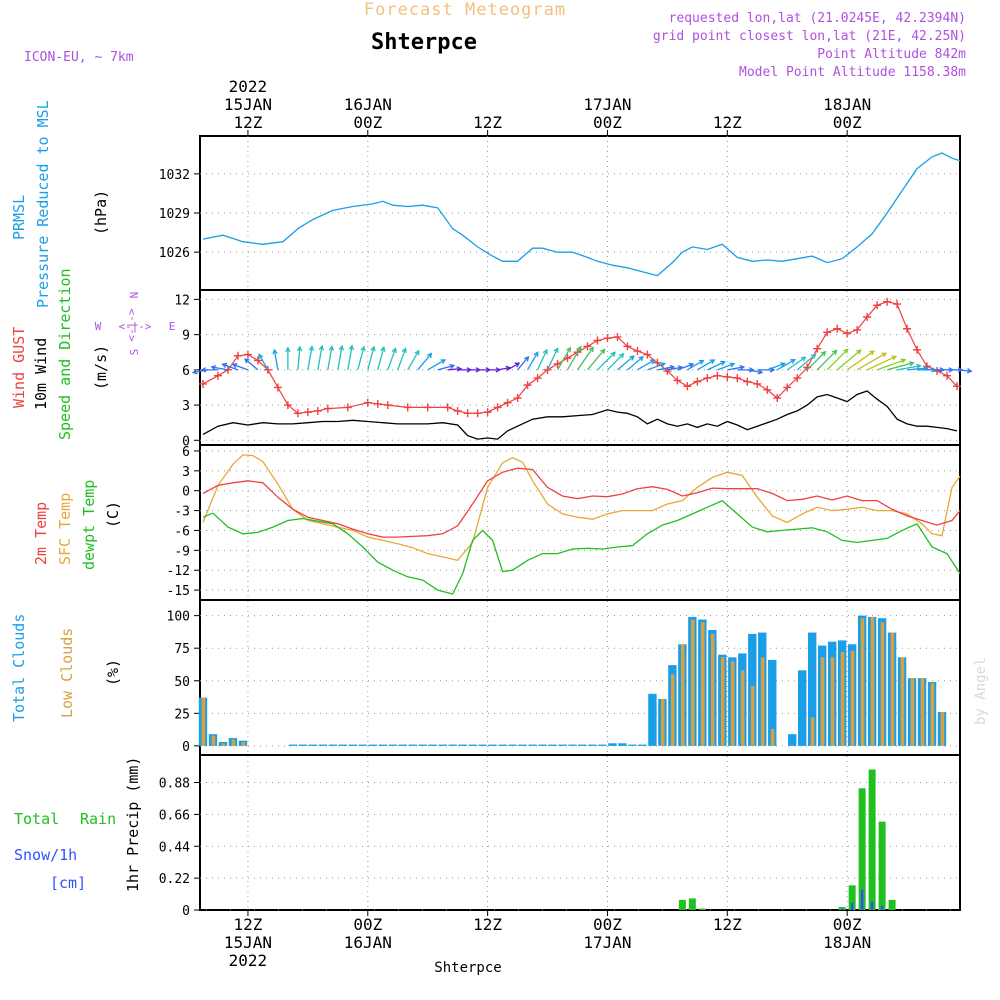 The width and height of the screenshot is (1000, 1000). What do you see at coordinates (174, 847) in the screenshot?
I see `ytick-label-precip: 0.44` at bounding box center [174, 847].